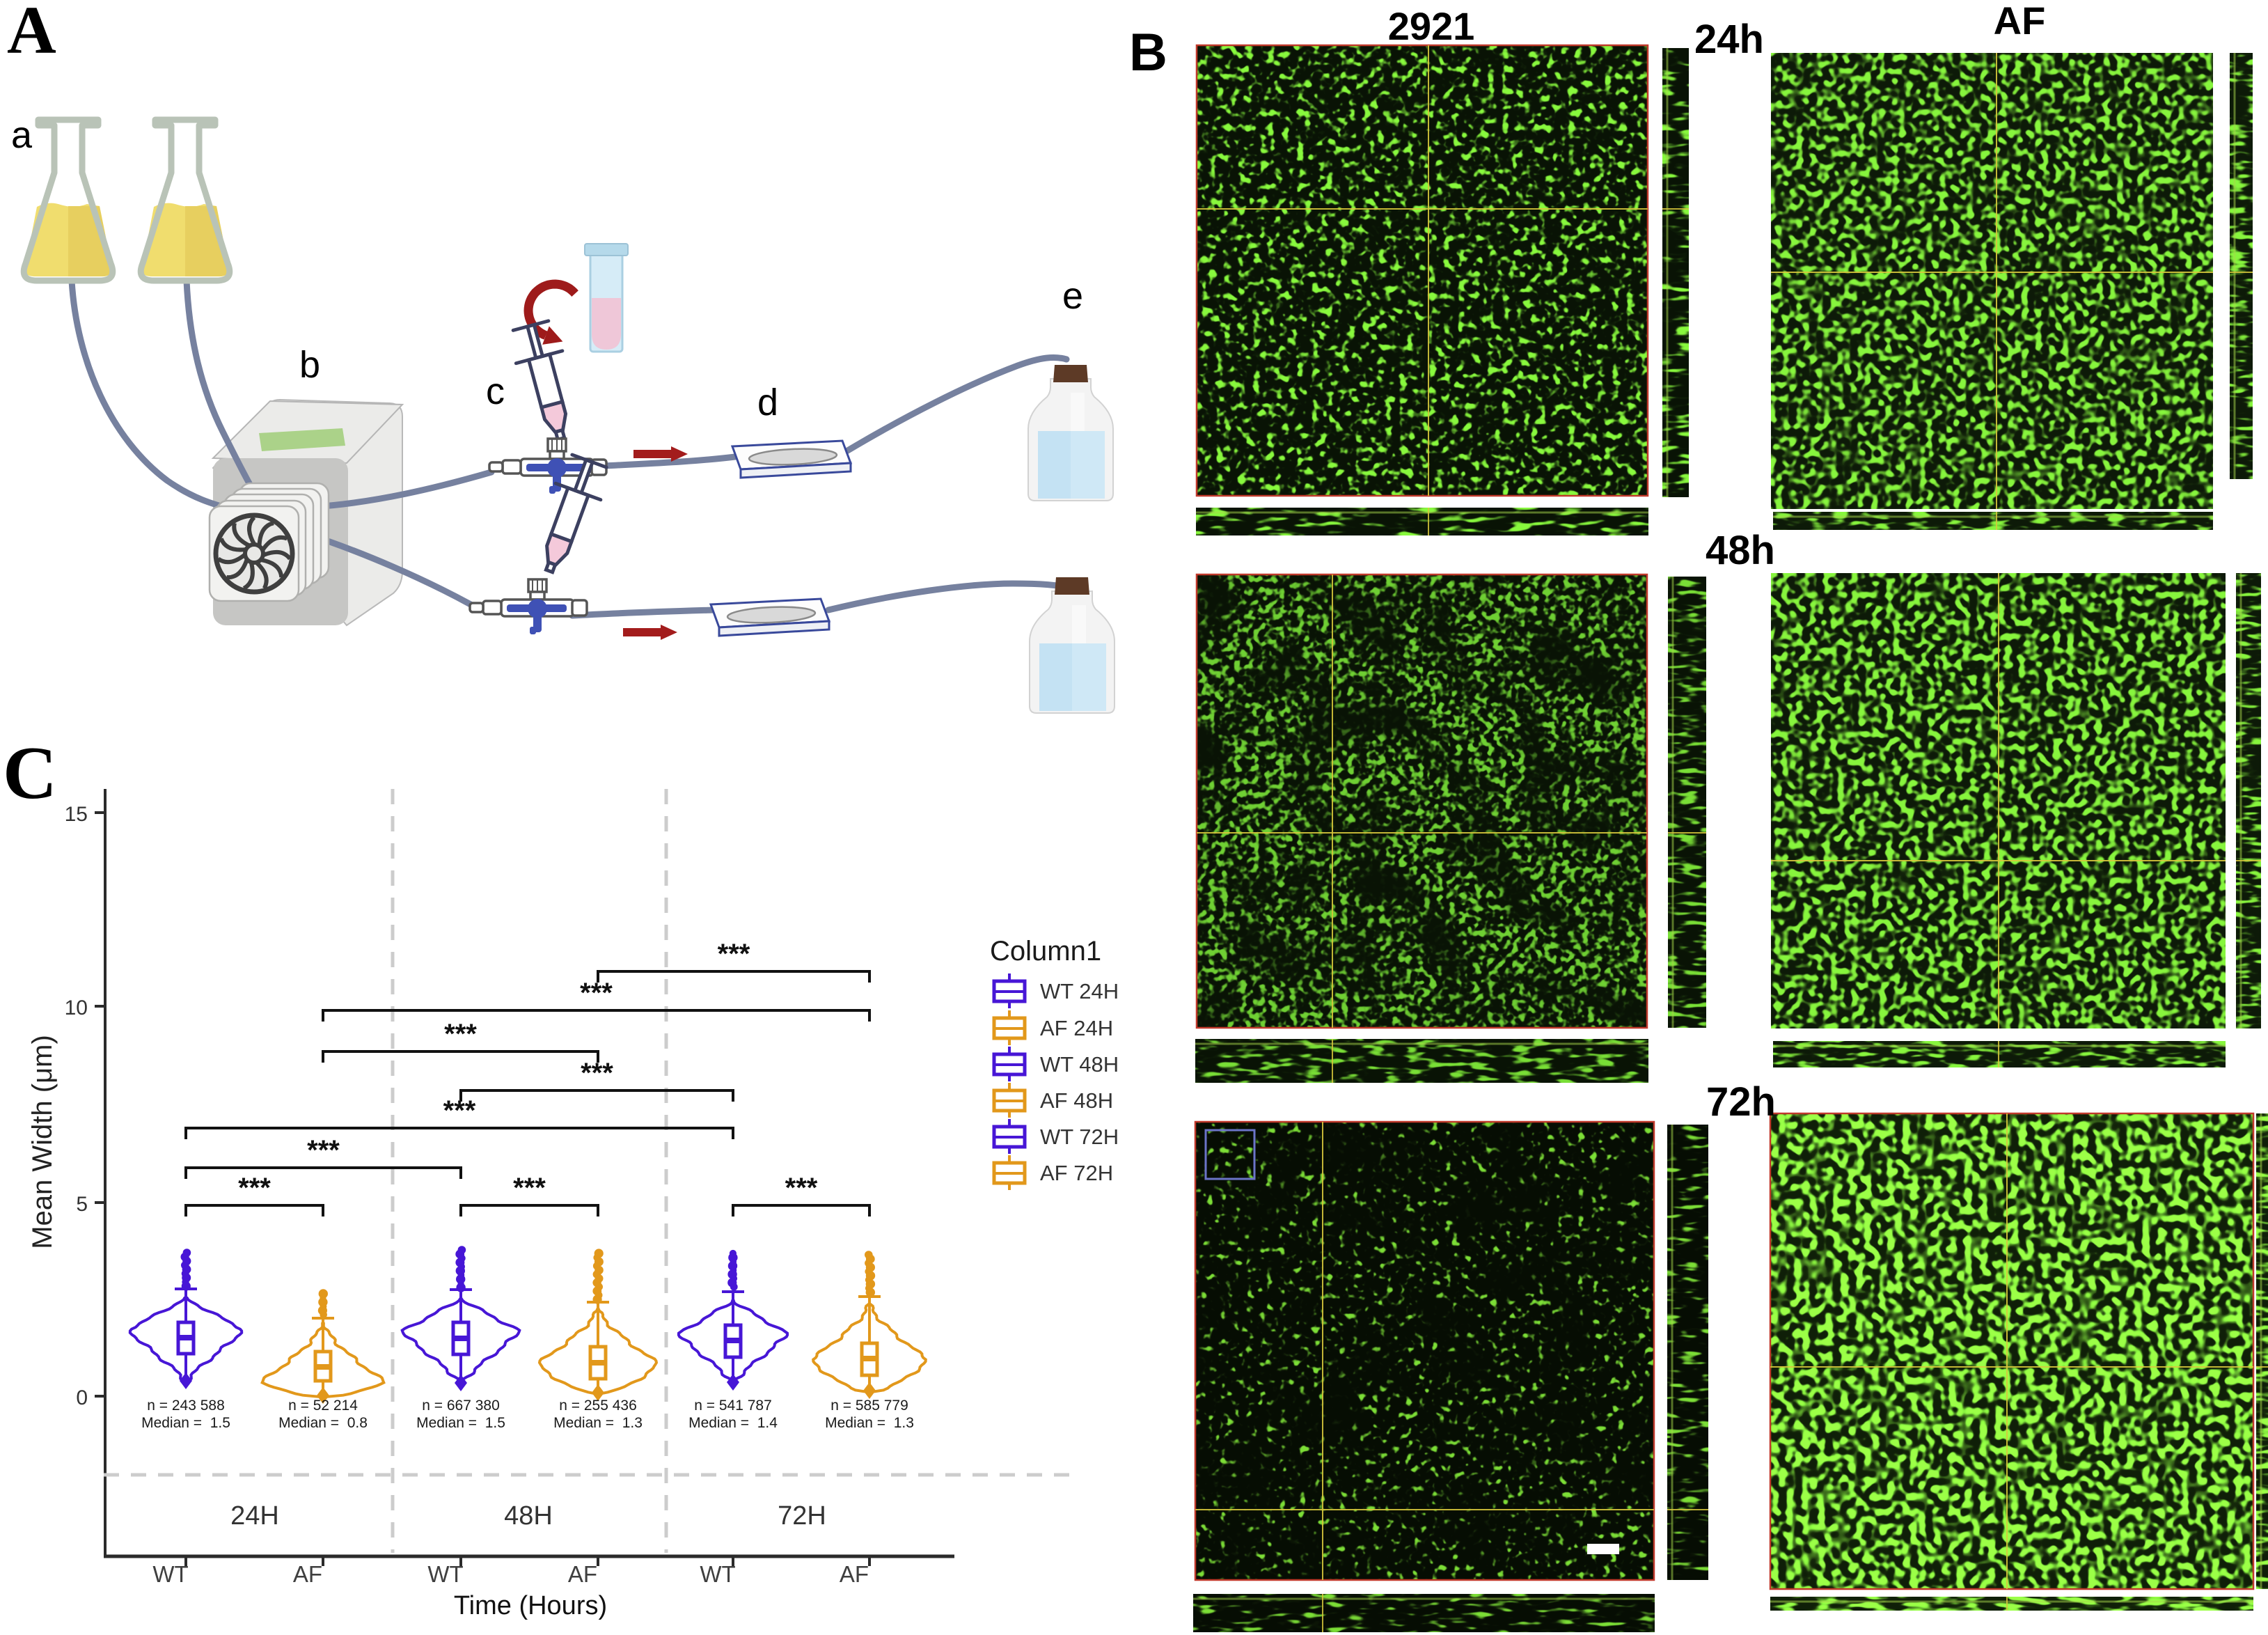 Image resolution: width=2268 pixels, height=1635 pixels. I want to click on svg-text: AF 24H, so click(1076, 1028).